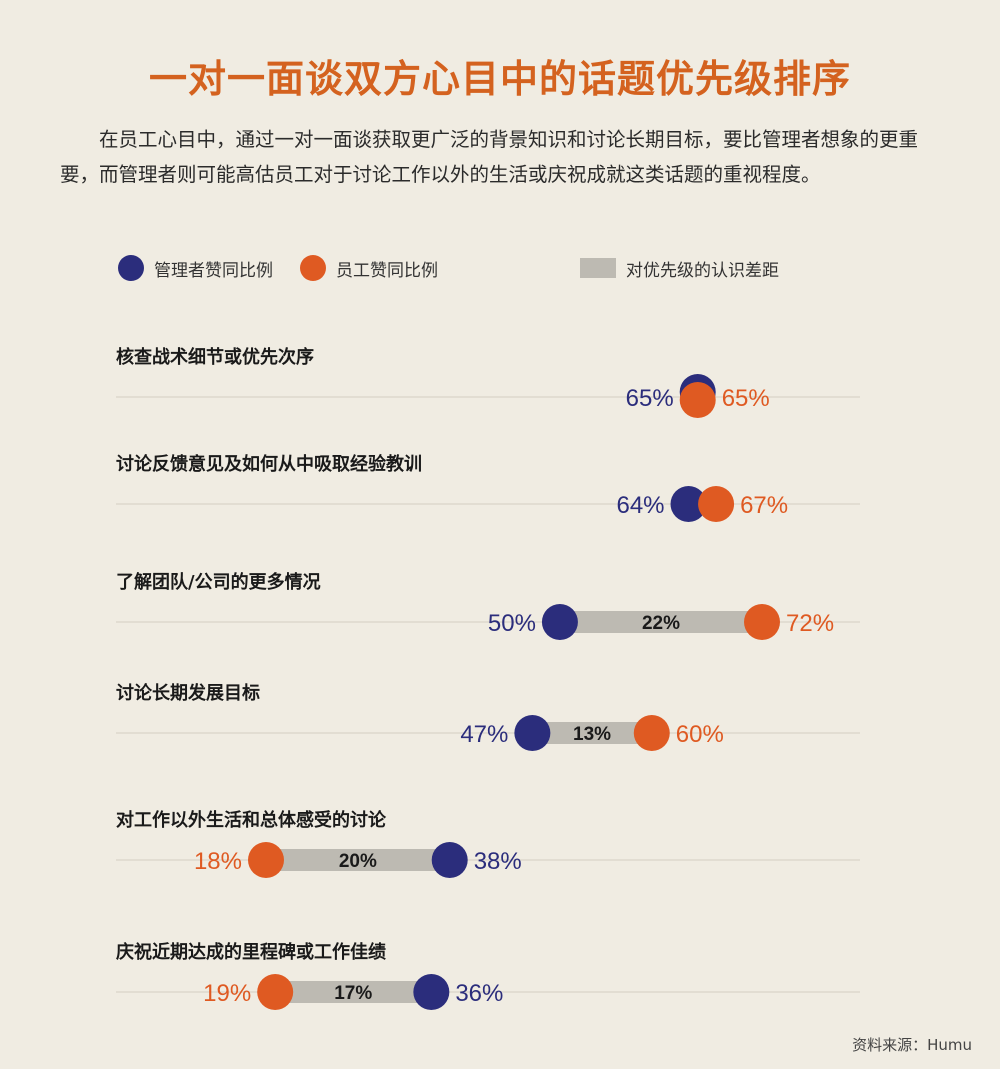 The width and height of the screenshot is (1000, 1069). Describe the element at coordinates (188, 693) in the screenshot. I see `category-label: 讨论长期发展目标` at that location.